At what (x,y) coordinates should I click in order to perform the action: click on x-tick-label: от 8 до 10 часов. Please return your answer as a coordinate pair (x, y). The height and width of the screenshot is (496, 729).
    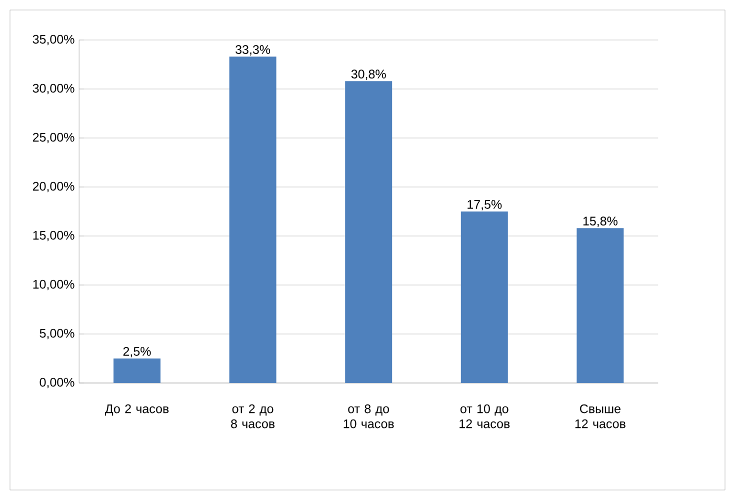
    Looking at the image, I should click on (369, 416).